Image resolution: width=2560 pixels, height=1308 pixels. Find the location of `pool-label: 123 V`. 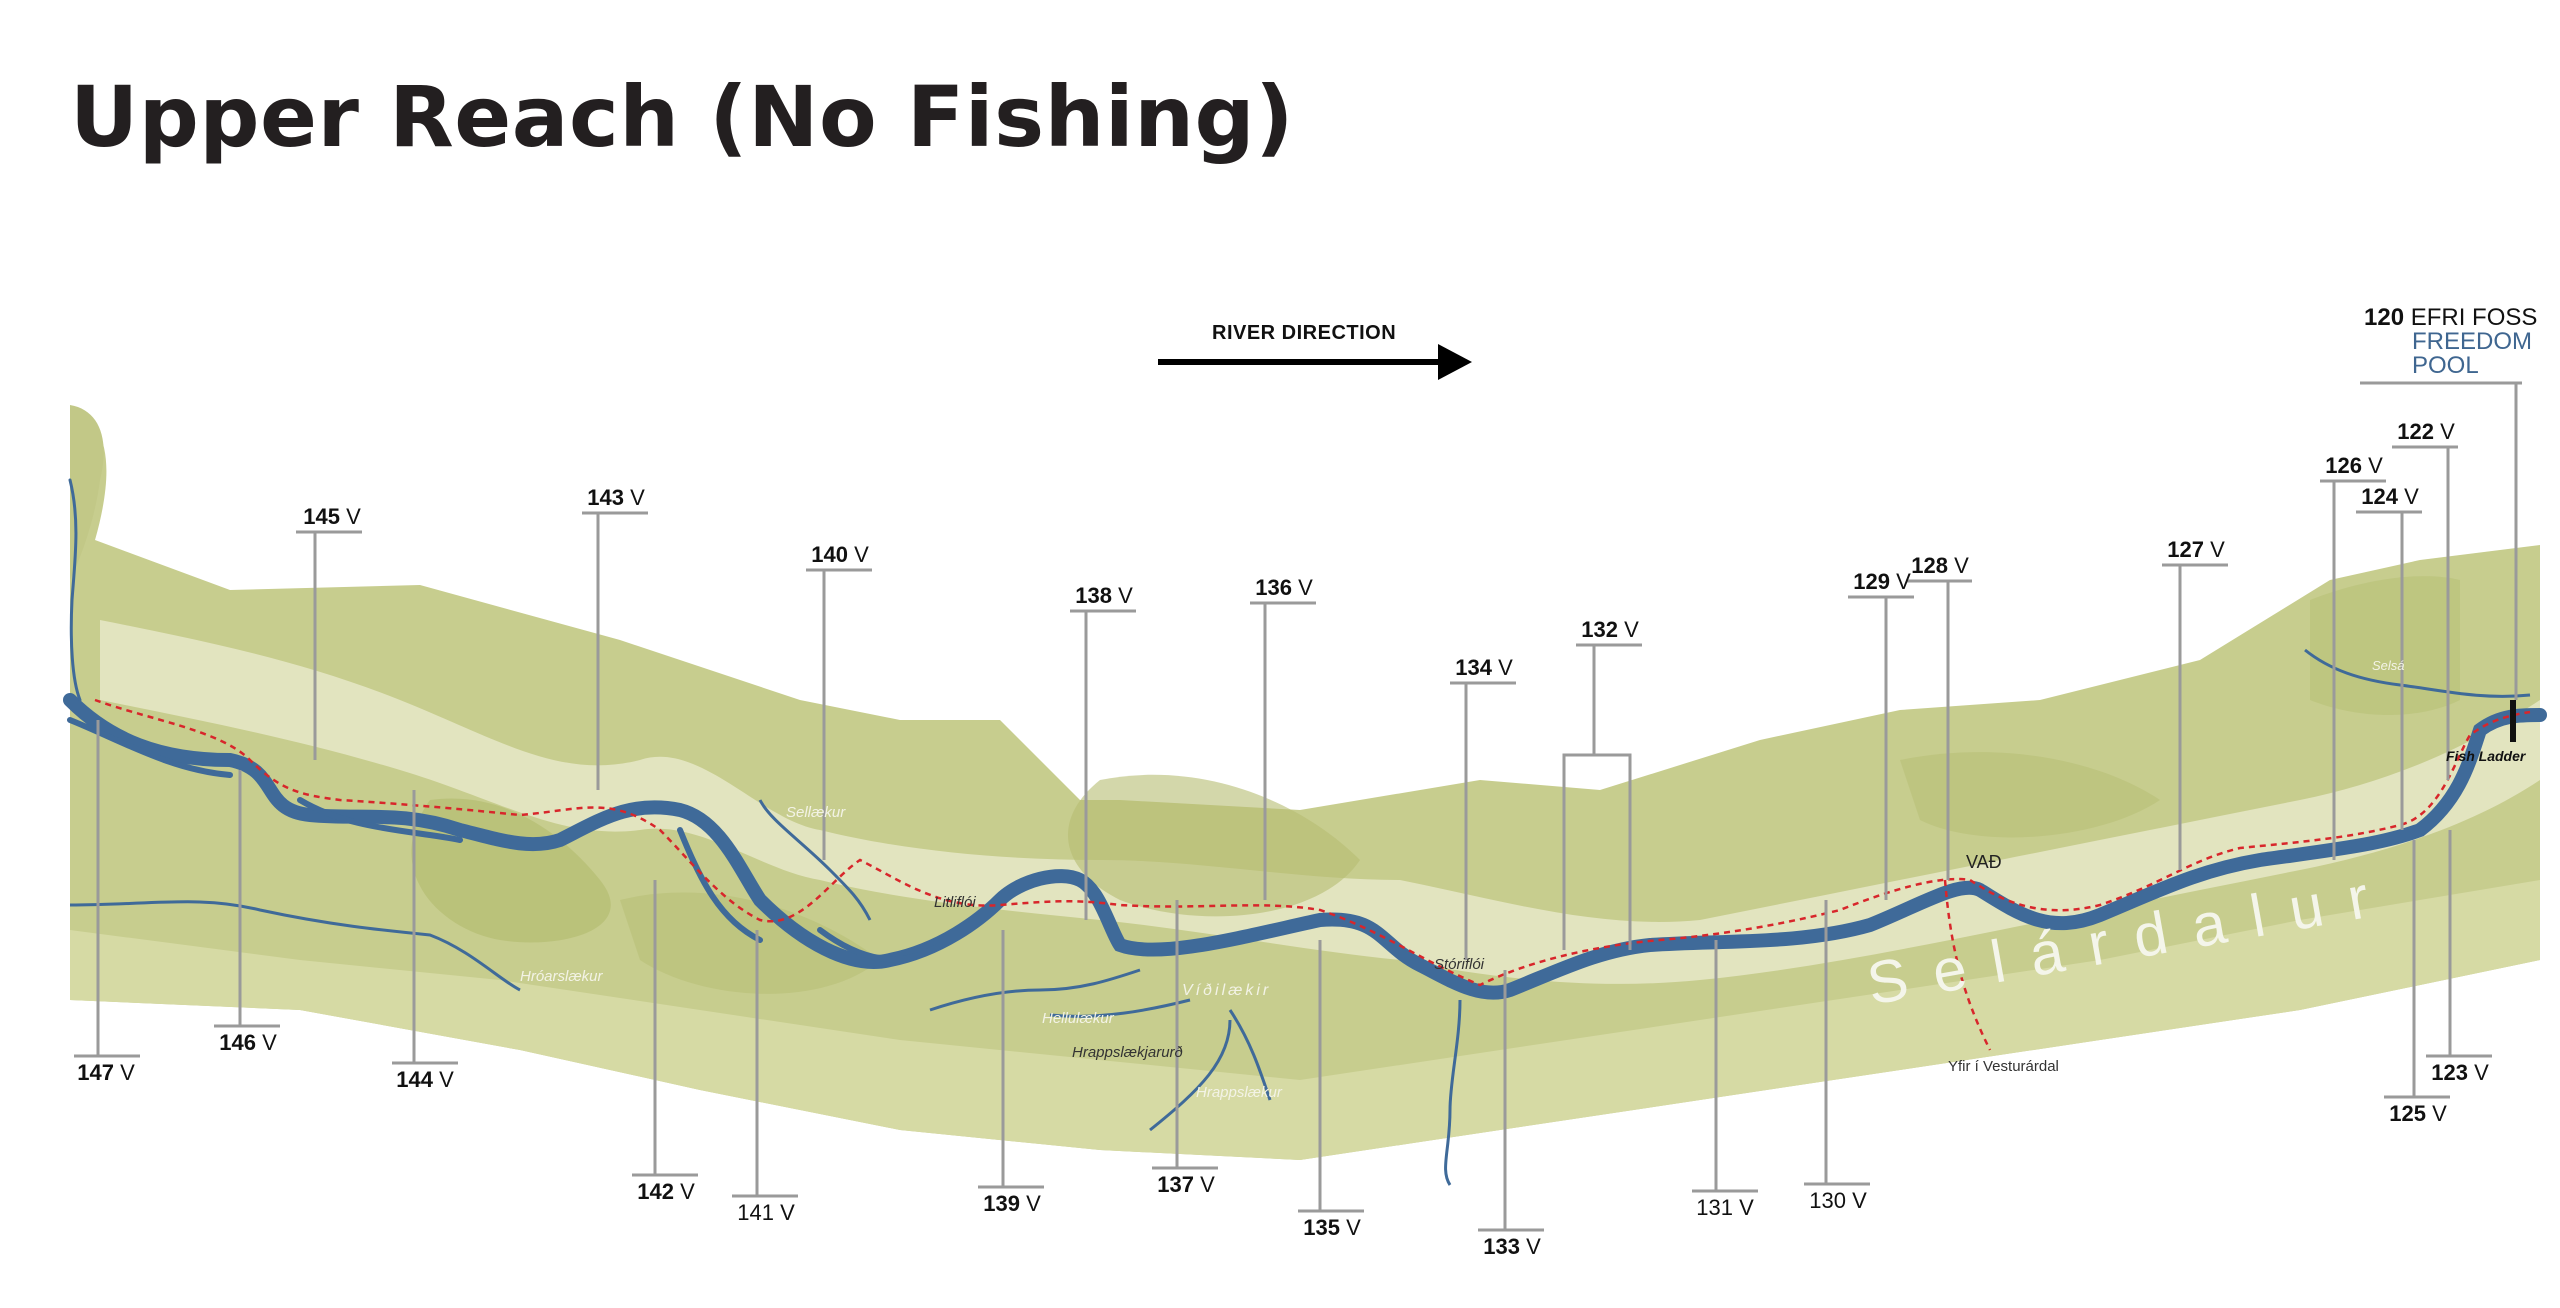

pool-label: 123 V is located at coordinates (2460, 1072).